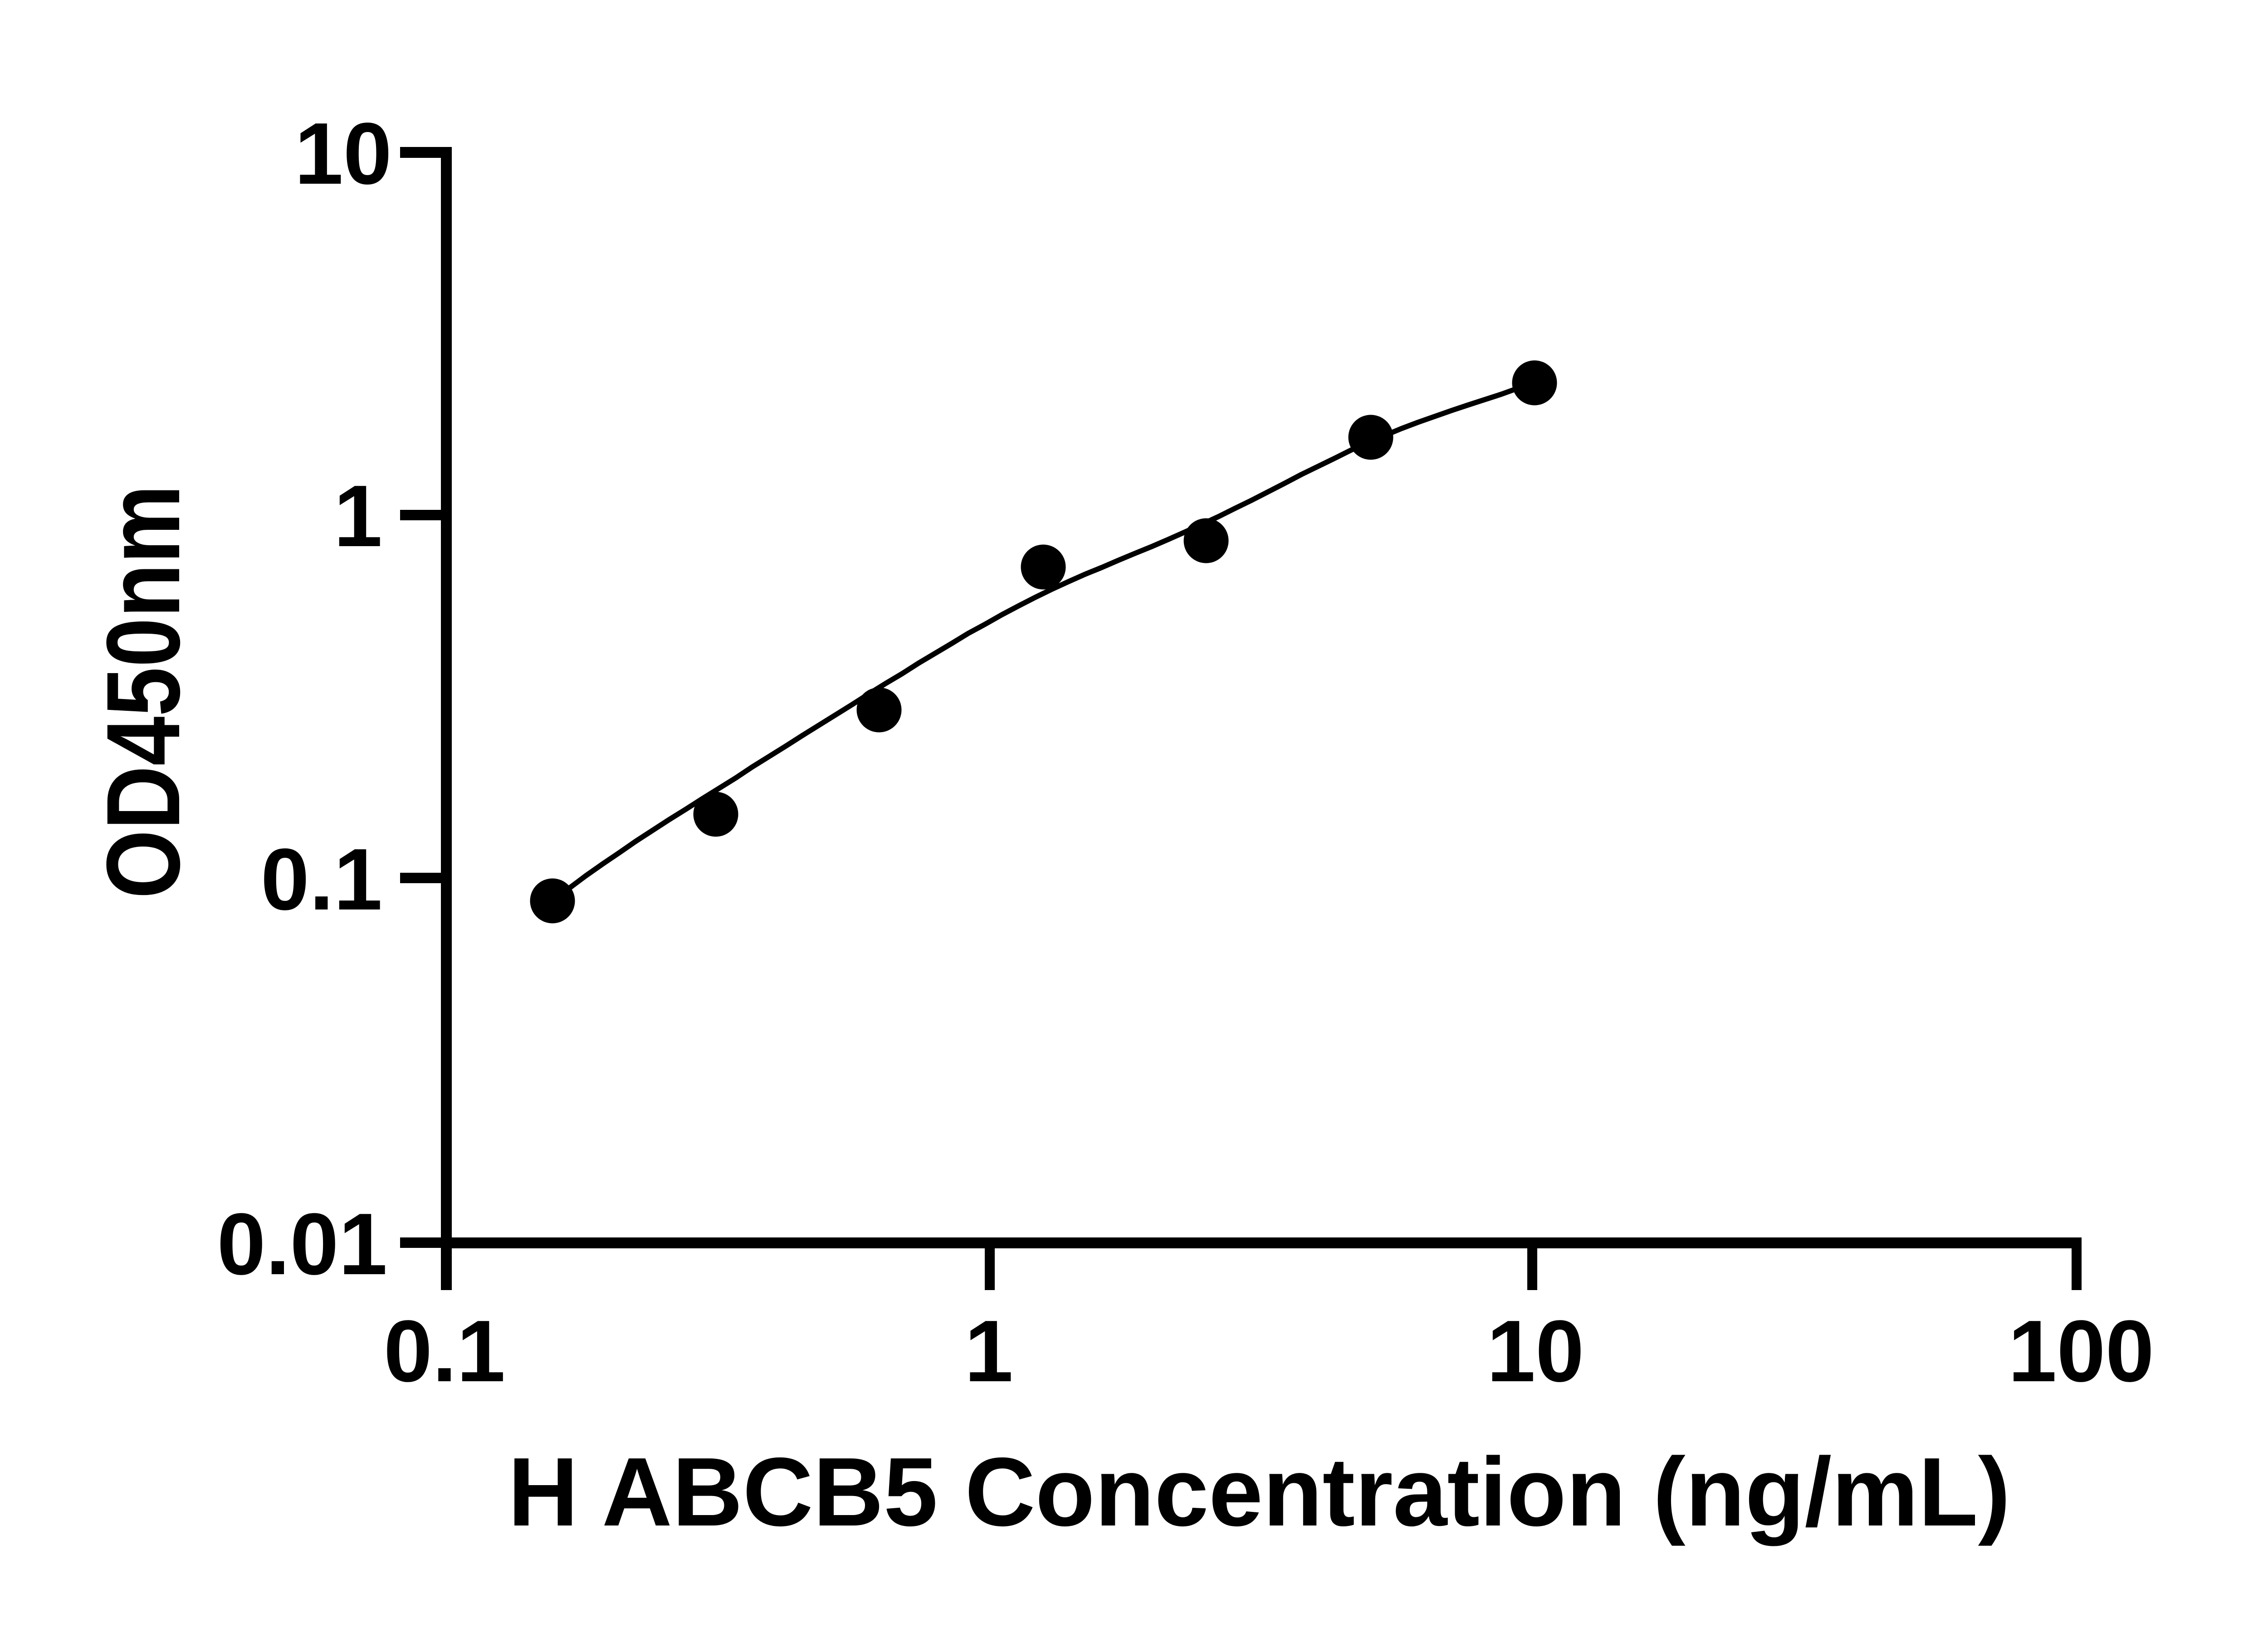 This screenshot has height=1633, width=2268. I want to click on svg-text: 0.01, so click(302, 1244).